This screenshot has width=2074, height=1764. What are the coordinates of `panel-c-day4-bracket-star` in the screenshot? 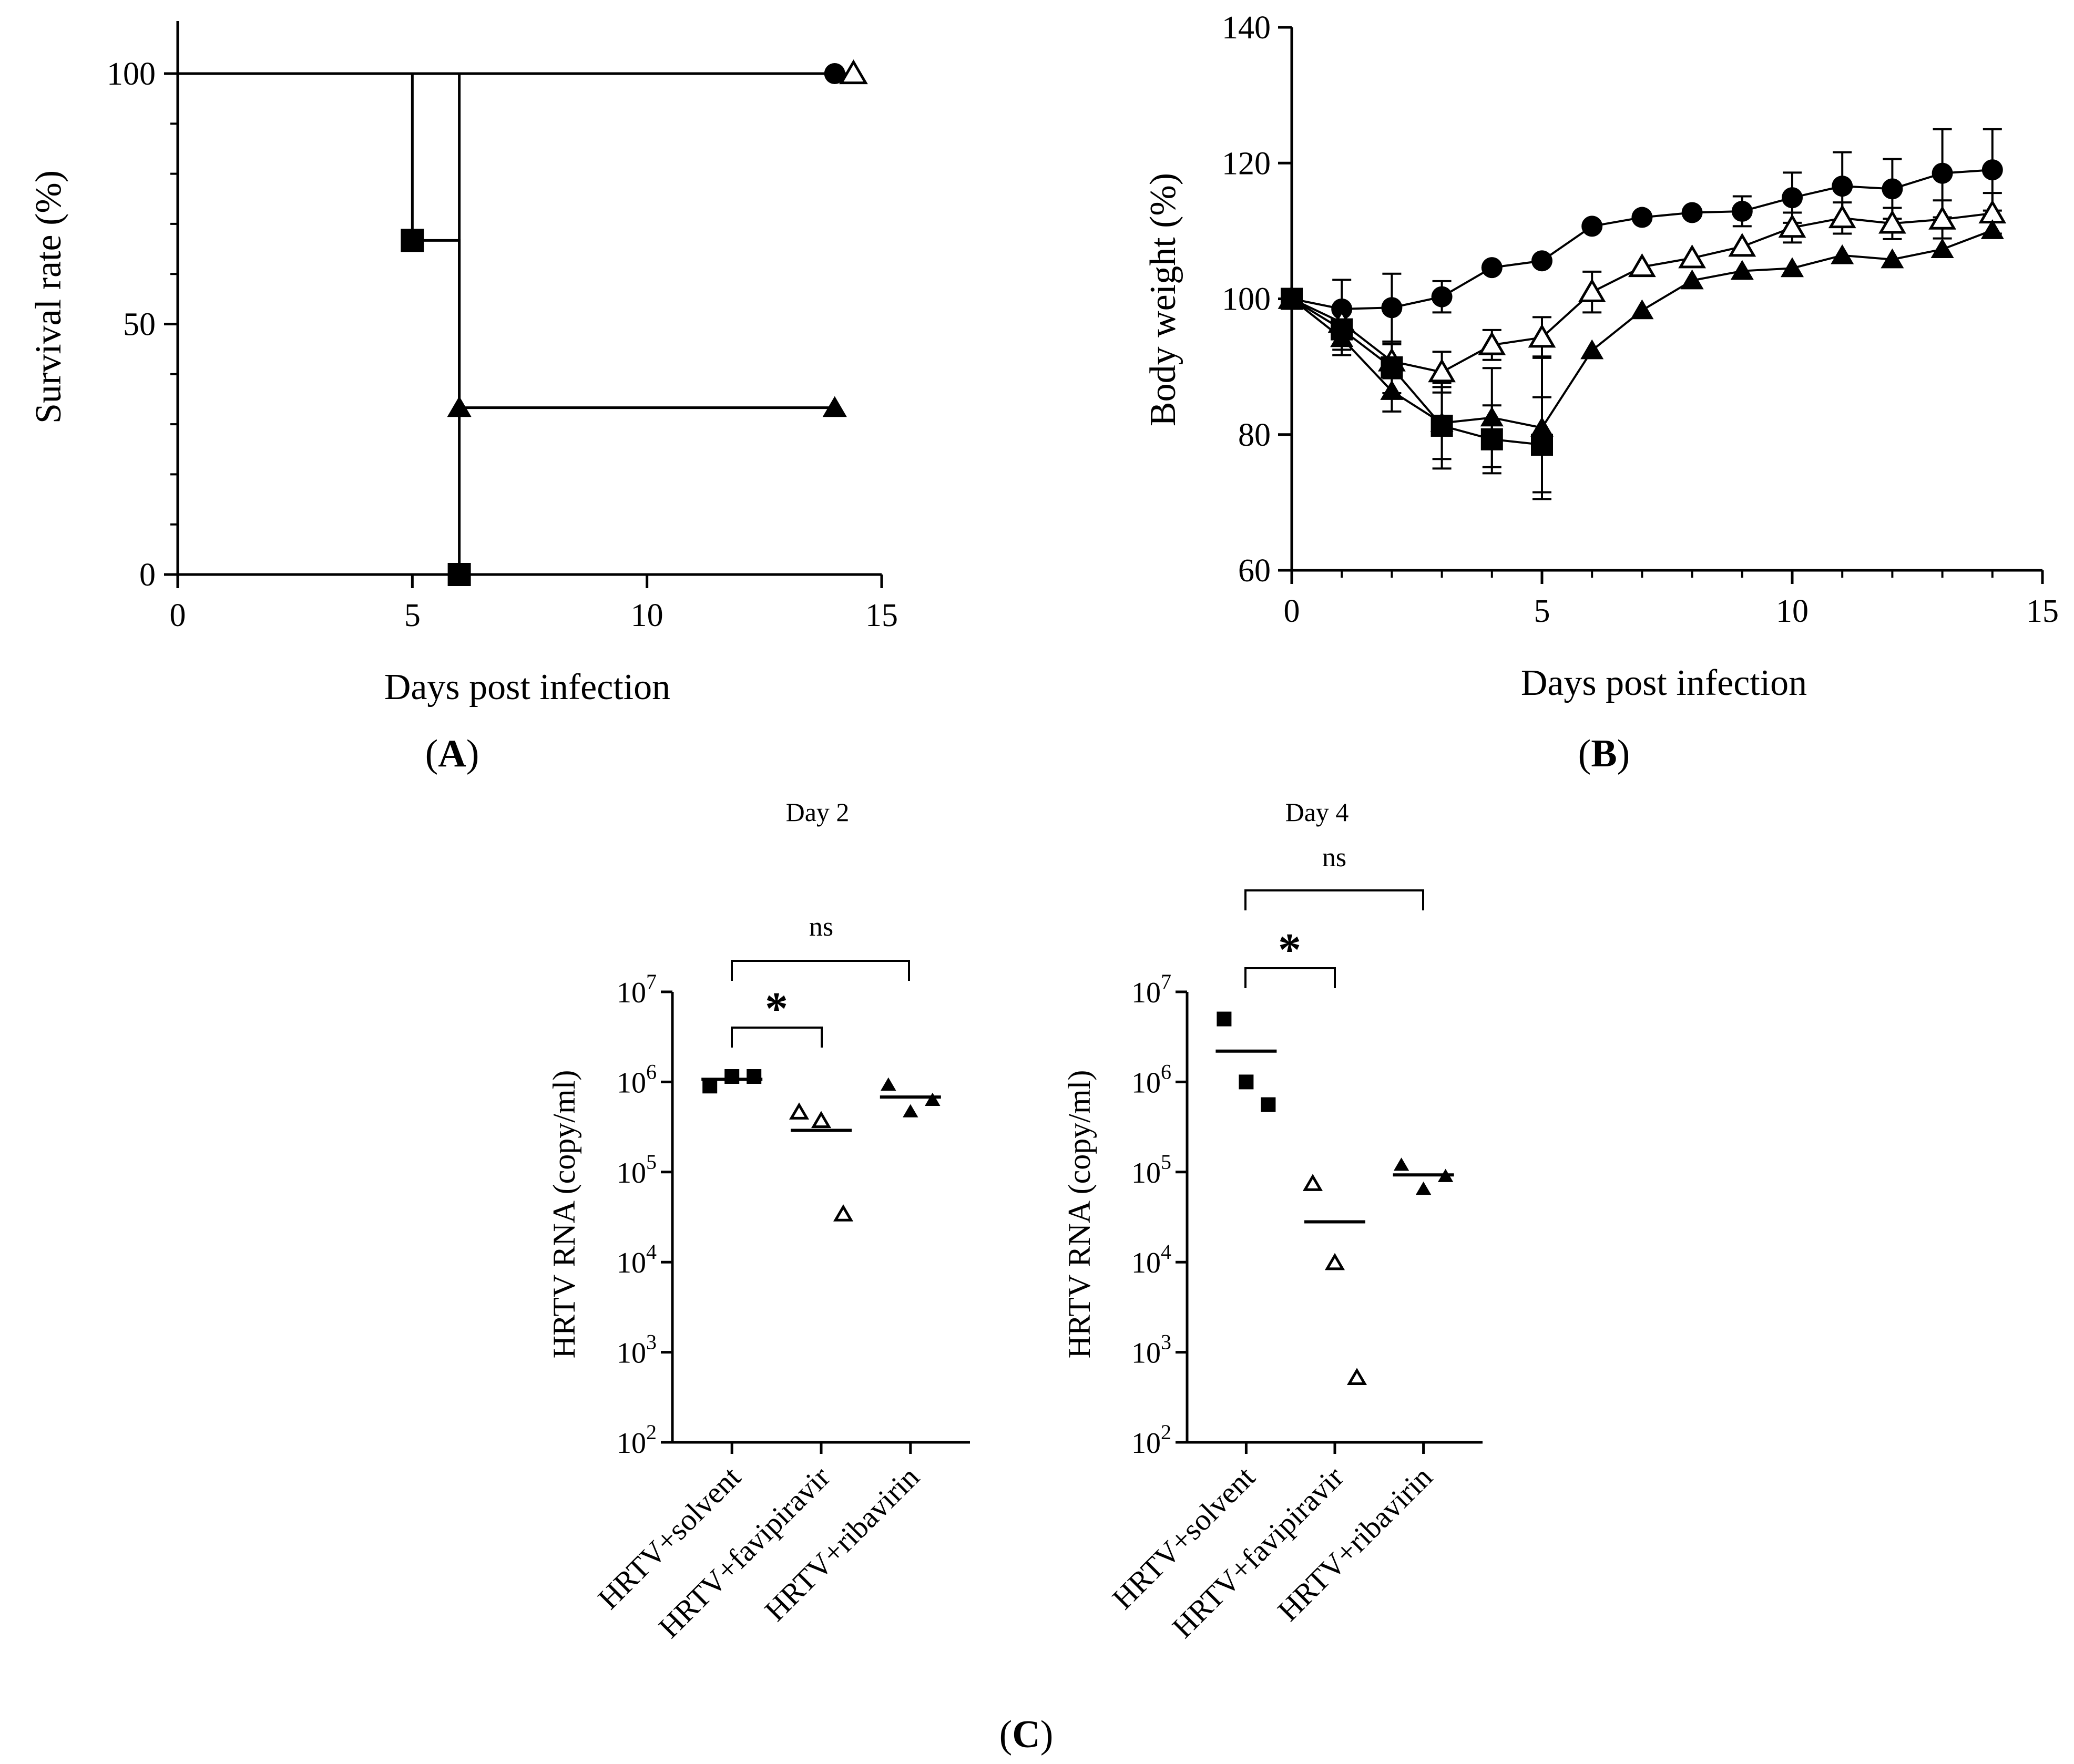 It's located at (1290, 977).